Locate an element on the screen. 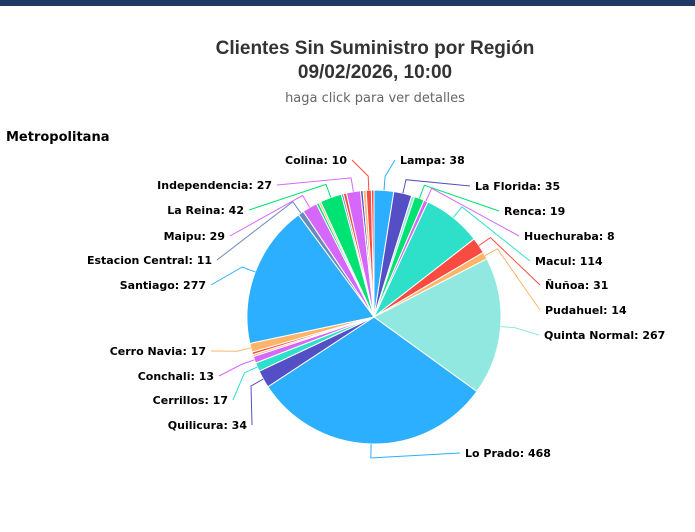 The image size is (695, 532). data-label-conchali: Conchali: 13 is located at coordinates (176, 376).